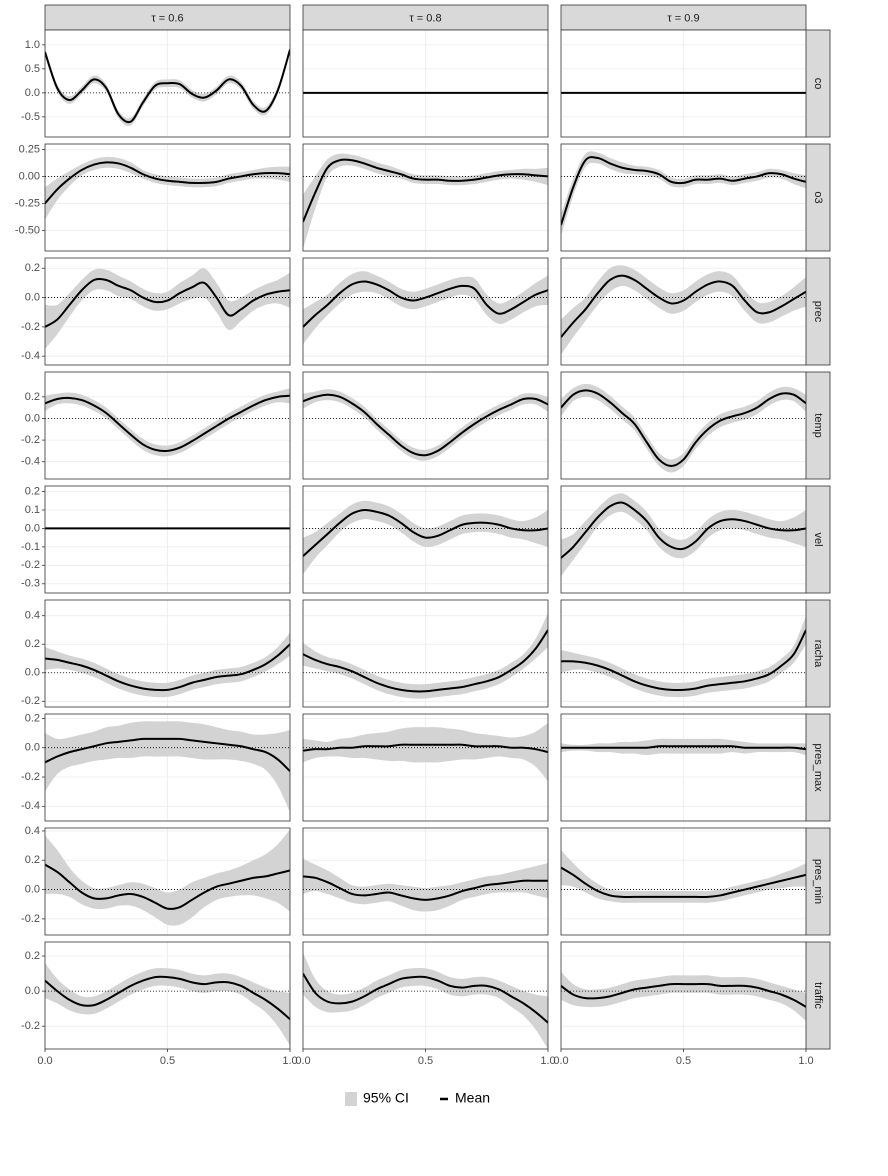 This screenshot has width=888, height=1176. What do you see at coordinates (30, 117) in the screenshot?
I see `y-tick-label: -0.5` at bounding box center [30, 117].